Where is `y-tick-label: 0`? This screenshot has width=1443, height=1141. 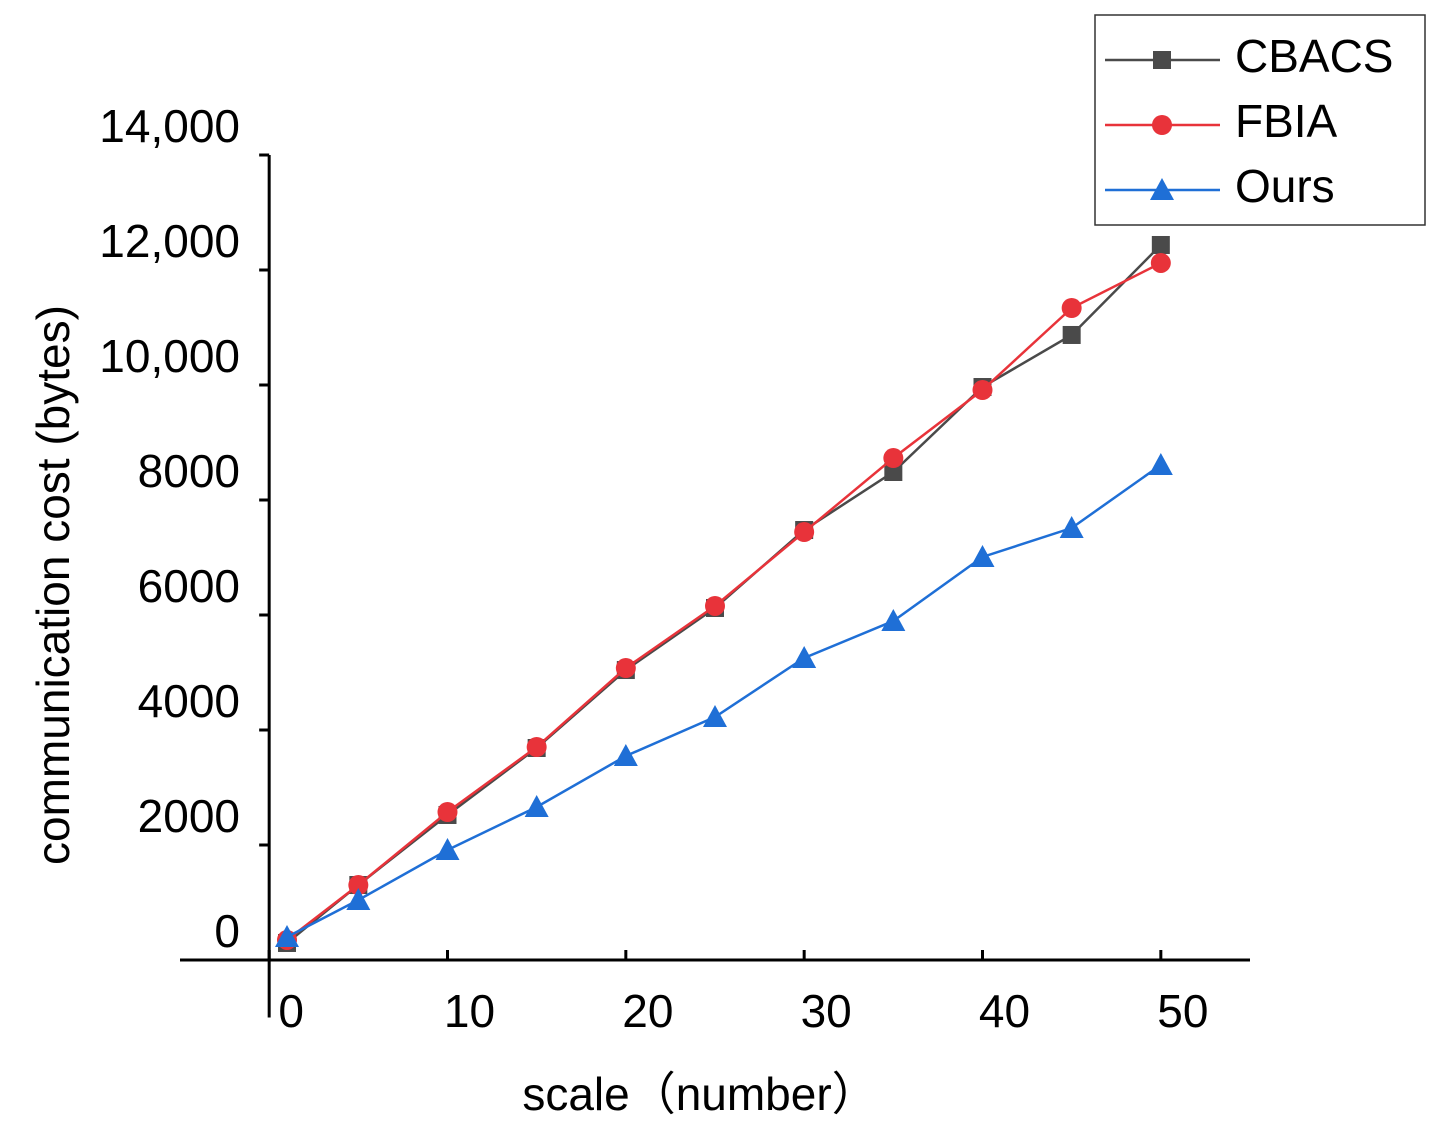
y-tick-label: 0 is located at coordinates (227, 931).